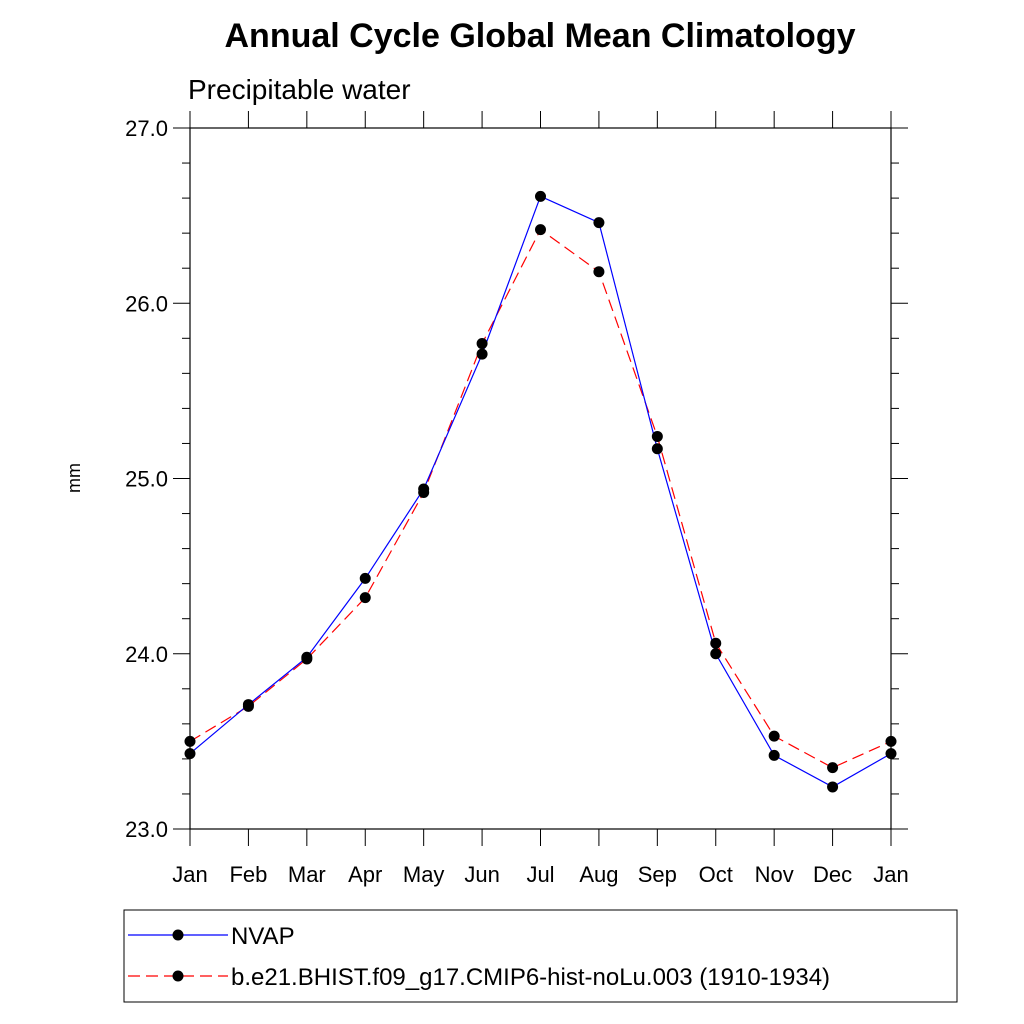 Image resolution: width=1024 pixels, height=1024 pixels. What do you see at coordinates (146, 303) in the screenshot?
I see `y-tick-label: 26.0` at bounding box center [146, 303].